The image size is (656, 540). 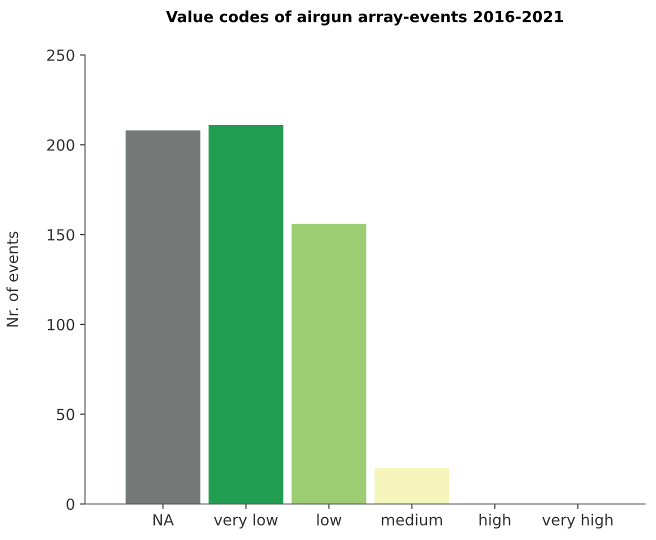 What do you see at coordinates (61, 235) in the screenshot?
I see `y-tick-label: 150` at bounding box center [61, 235].